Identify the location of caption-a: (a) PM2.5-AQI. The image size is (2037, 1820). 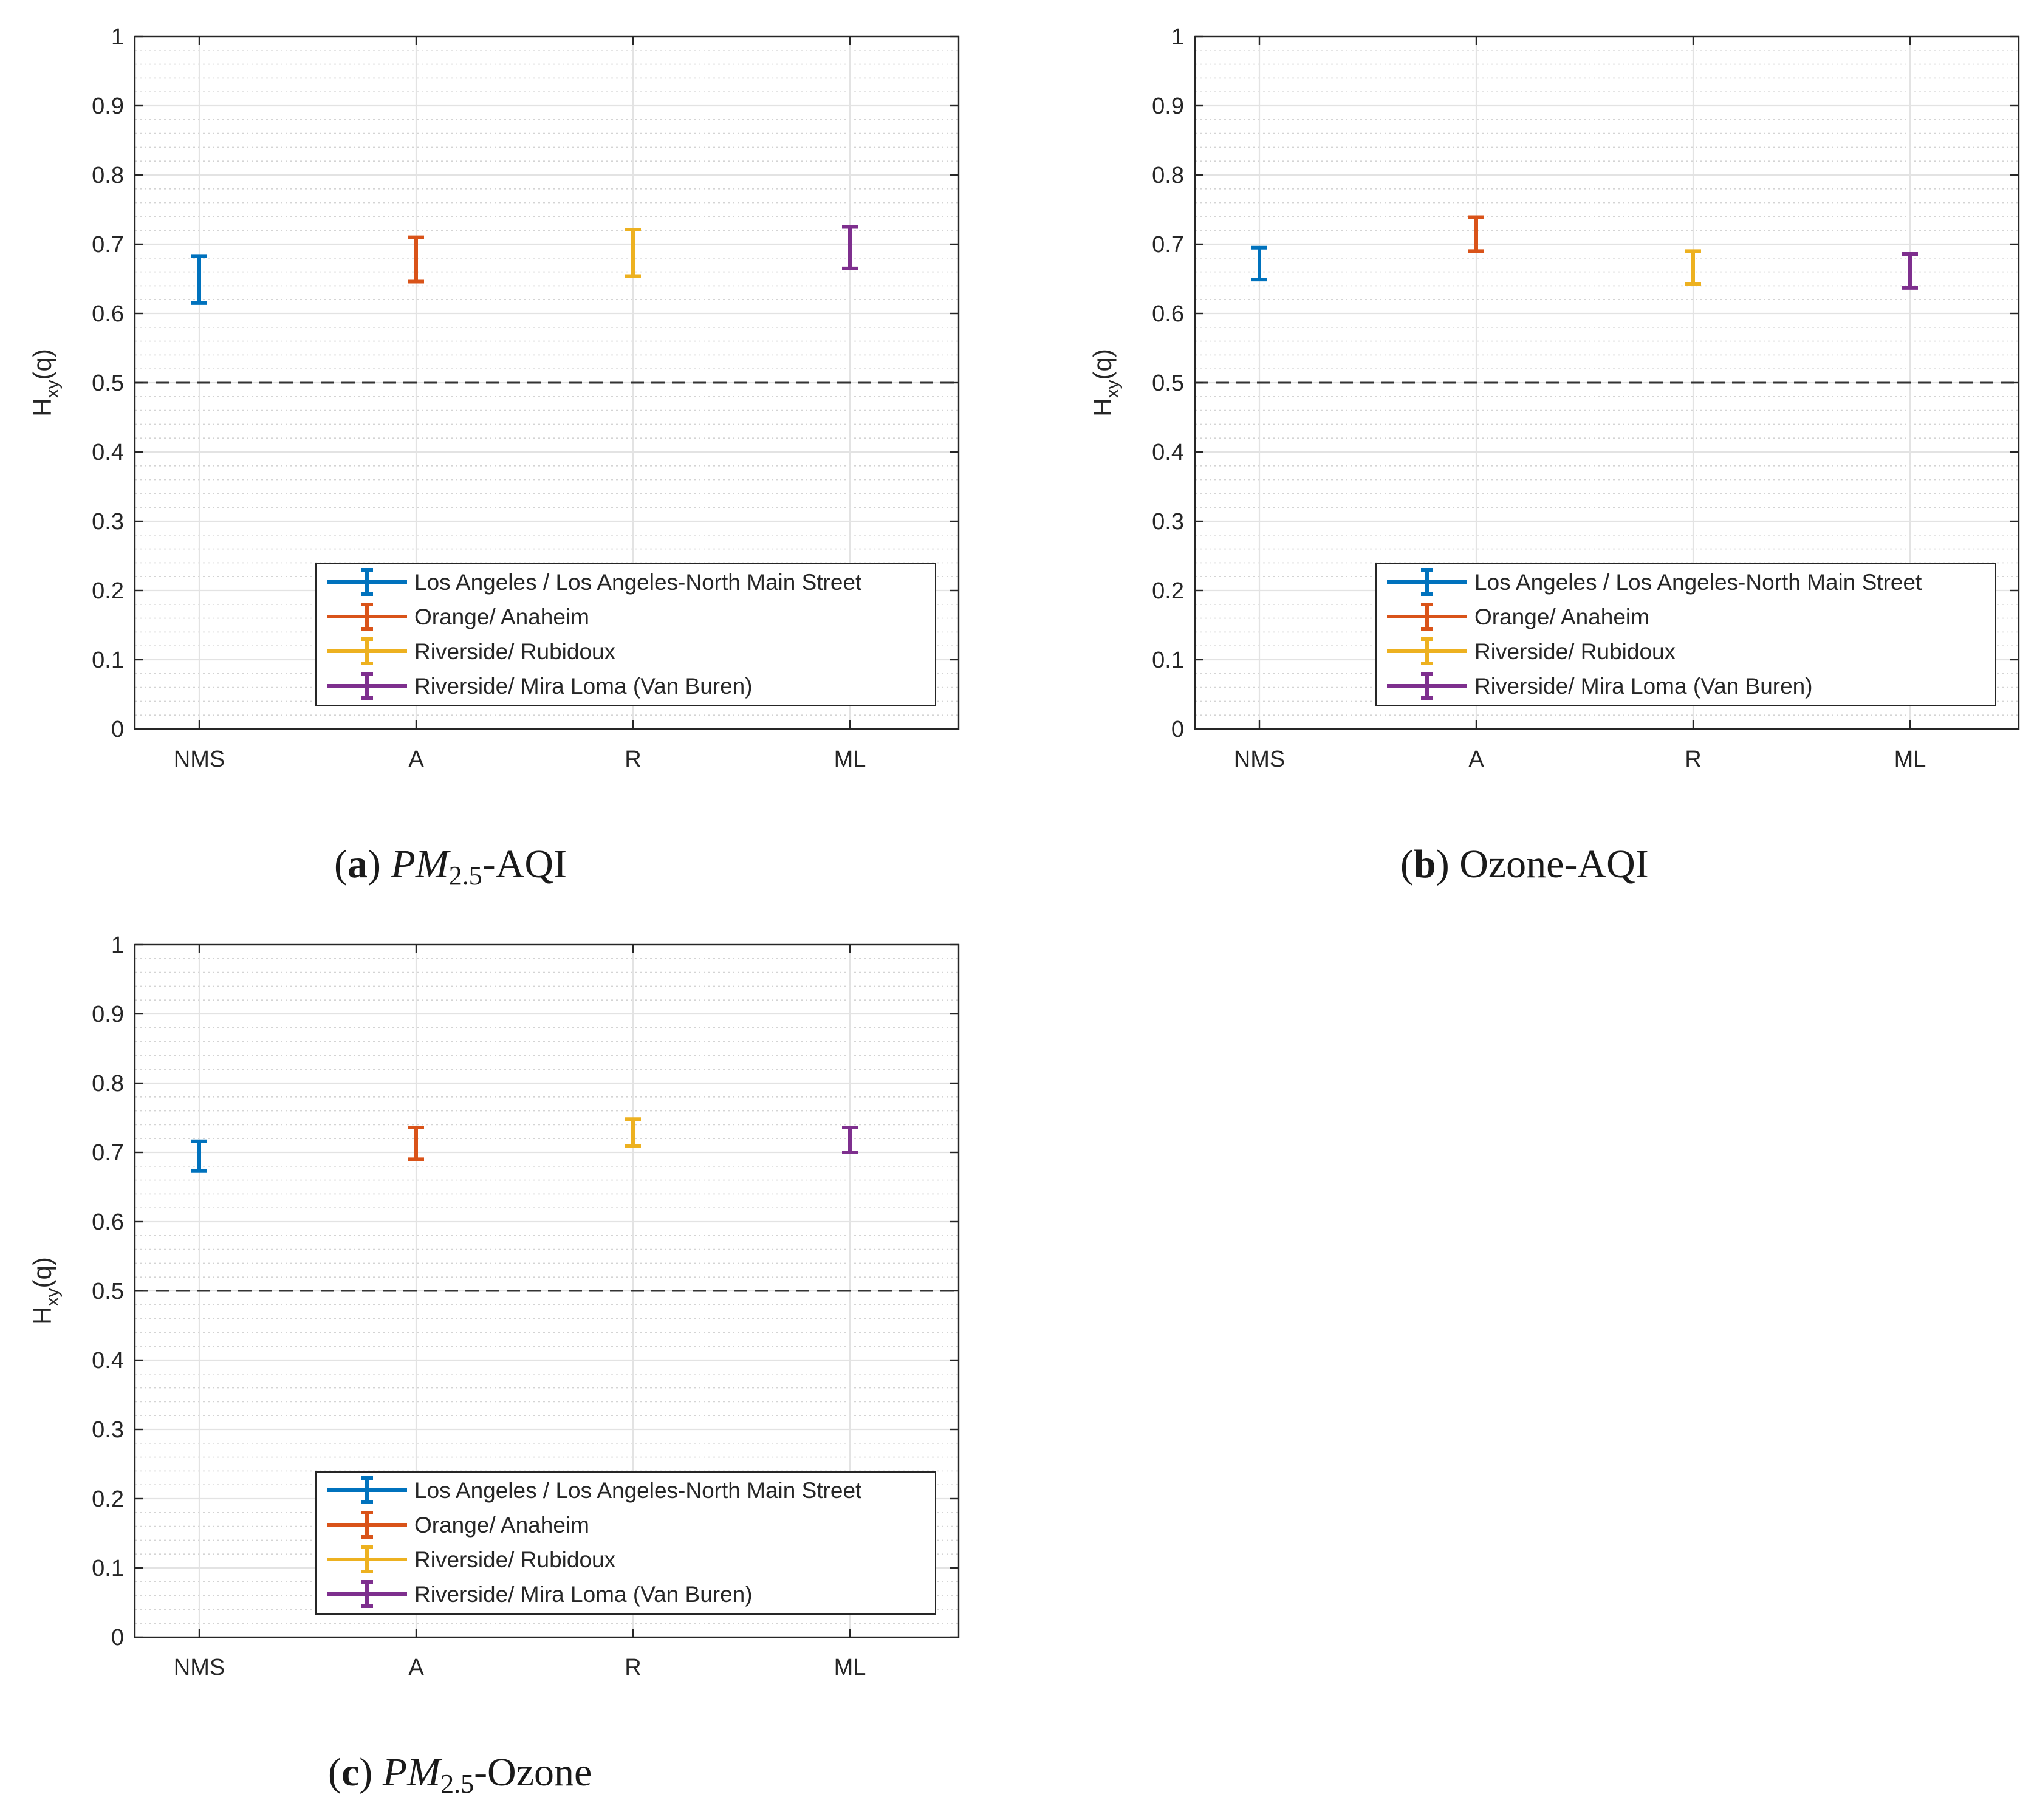
(450, 866).